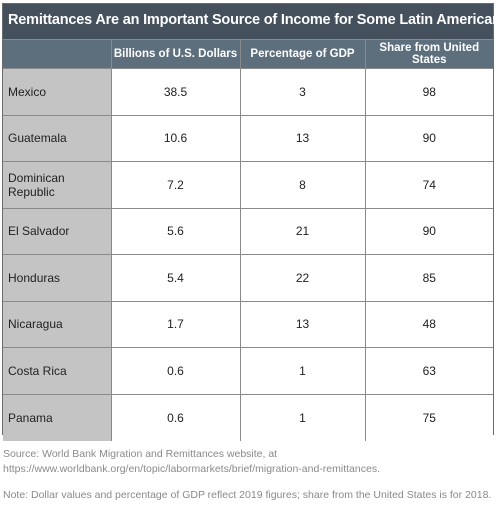 The width and height of the screenshot is (500, 507). What do you see at coordinates (302, 54) in the screenshot?
I see `column-header-pct-gdp: Percentage of GDP` at bounding box center [302, 54].